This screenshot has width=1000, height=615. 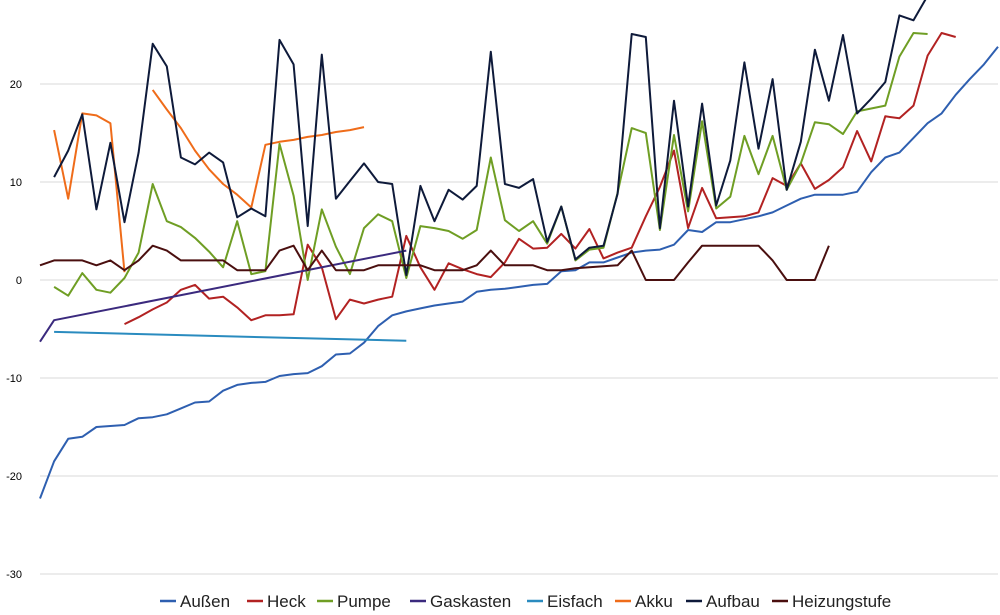 I want to click on legend-item: Heizungstufe, so click(x=831, y=601).